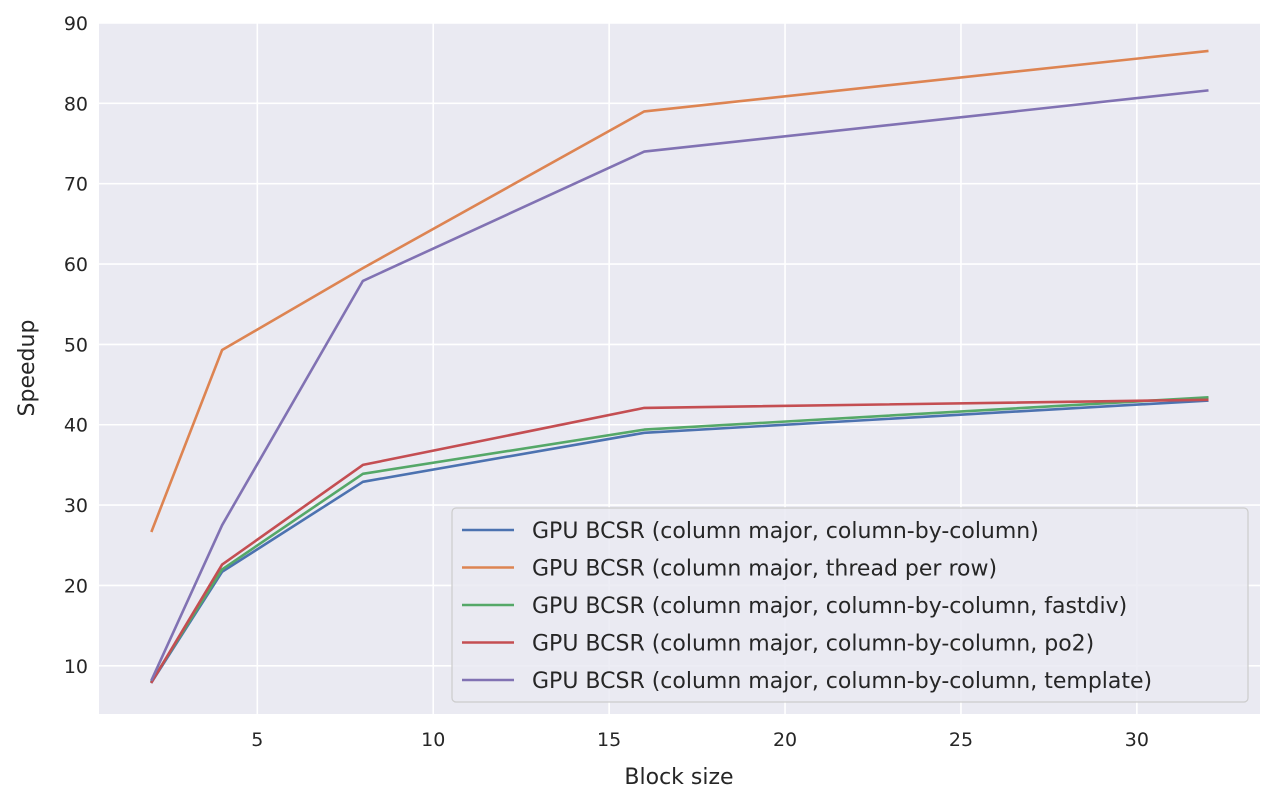 This screenshot has height=804, width=1280. I want to click on x-tick-label: 5, so click(257, 740).